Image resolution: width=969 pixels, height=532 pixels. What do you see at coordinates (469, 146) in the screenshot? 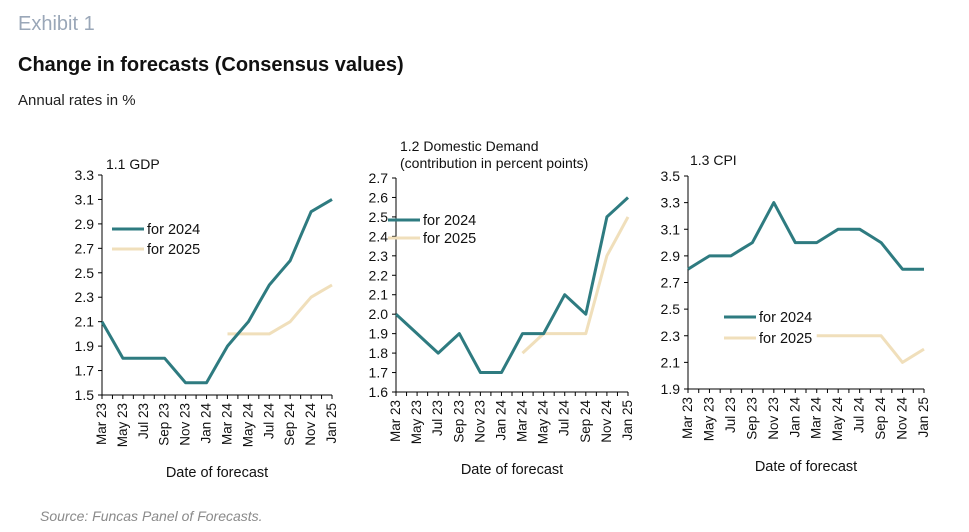
I see `panel-title: 1.2 Domestic Demand` at bounding box center [469, 146].